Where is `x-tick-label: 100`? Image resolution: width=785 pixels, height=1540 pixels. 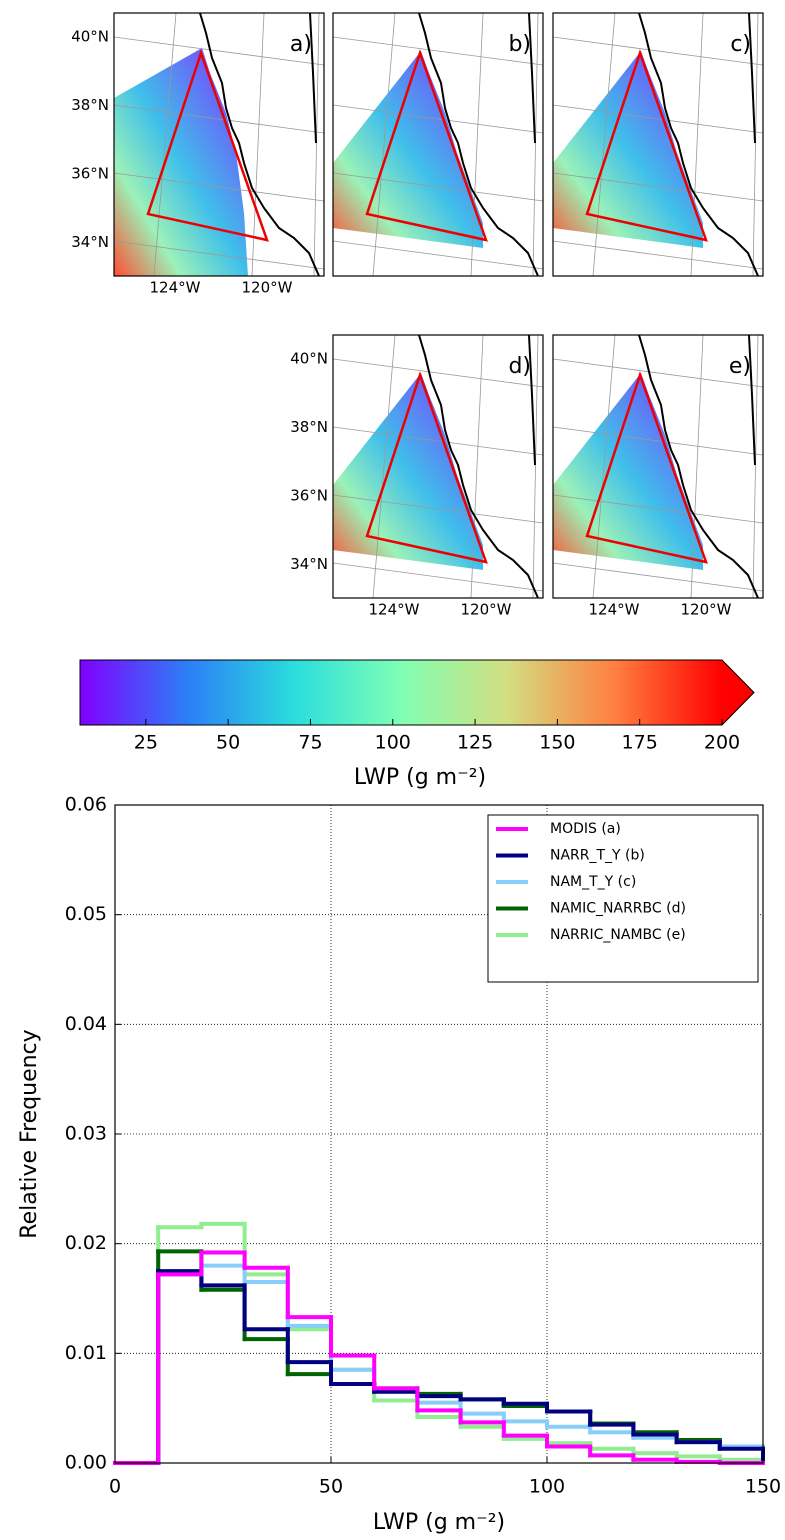 x-tick-label: 100 is located at coordinates (547, 1487).